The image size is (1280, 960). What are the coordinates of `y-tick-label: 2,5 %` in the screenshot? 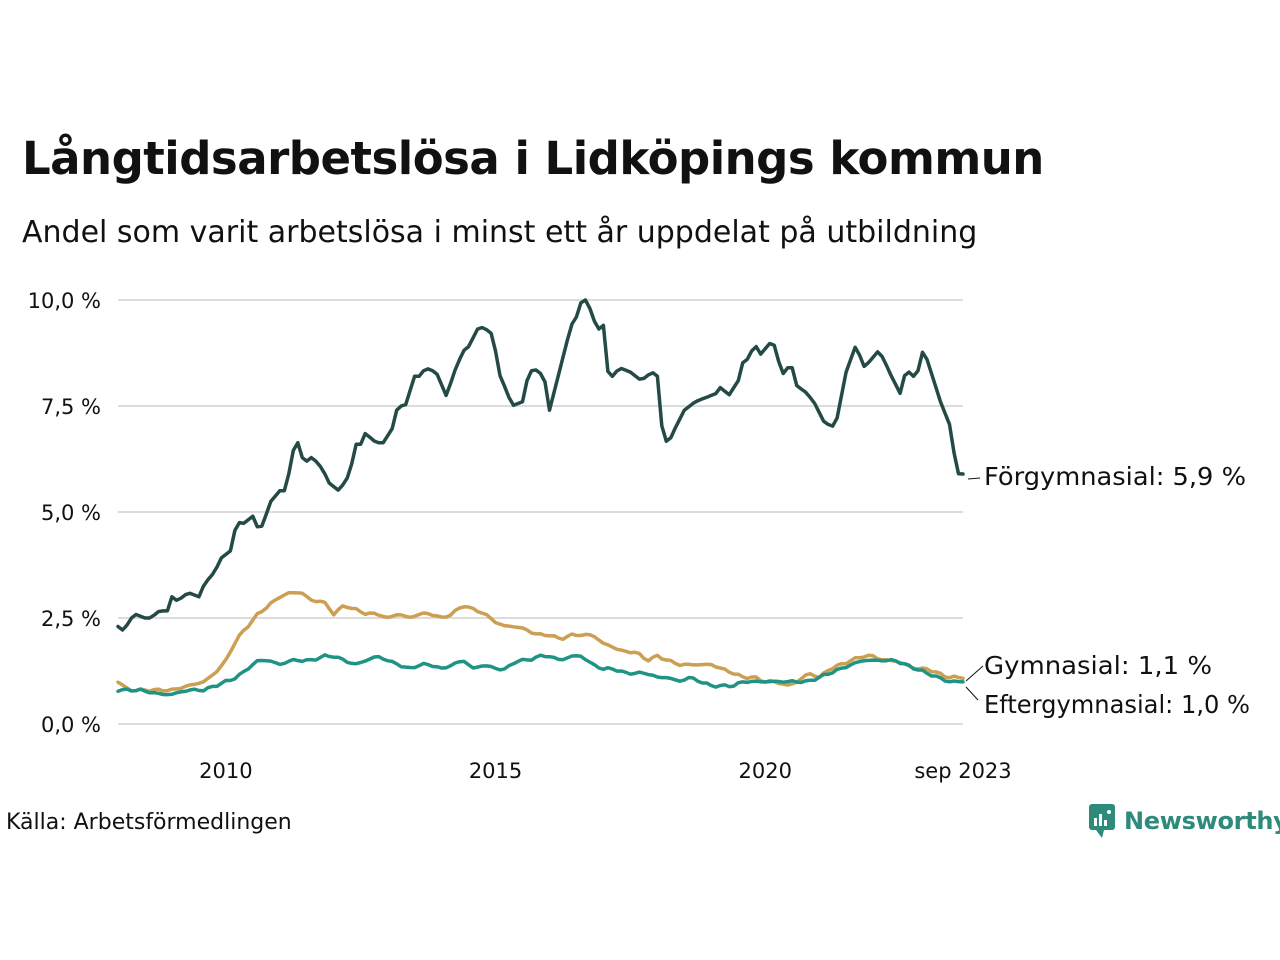 It's located at (71, 619).